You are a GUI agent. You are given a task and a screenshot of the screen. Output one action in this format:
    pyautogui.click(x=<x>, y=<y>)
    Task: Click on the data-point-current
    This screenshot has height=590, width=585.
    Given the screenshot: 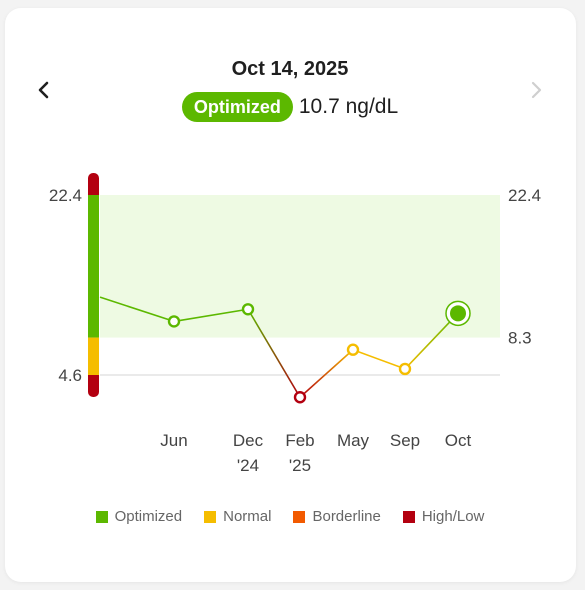 What is the action you would take?
    pyautogui.click(x=458, y=313)
    